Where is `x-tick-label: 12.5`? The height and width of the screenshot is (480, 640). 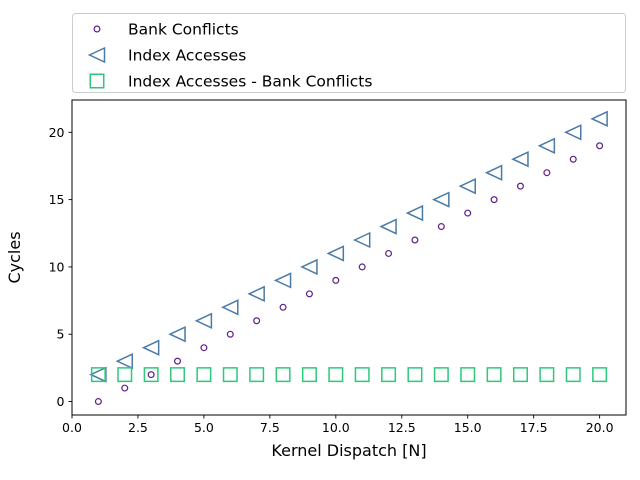
x-tick-label: 12.5 is located at coordinates (402, 427).